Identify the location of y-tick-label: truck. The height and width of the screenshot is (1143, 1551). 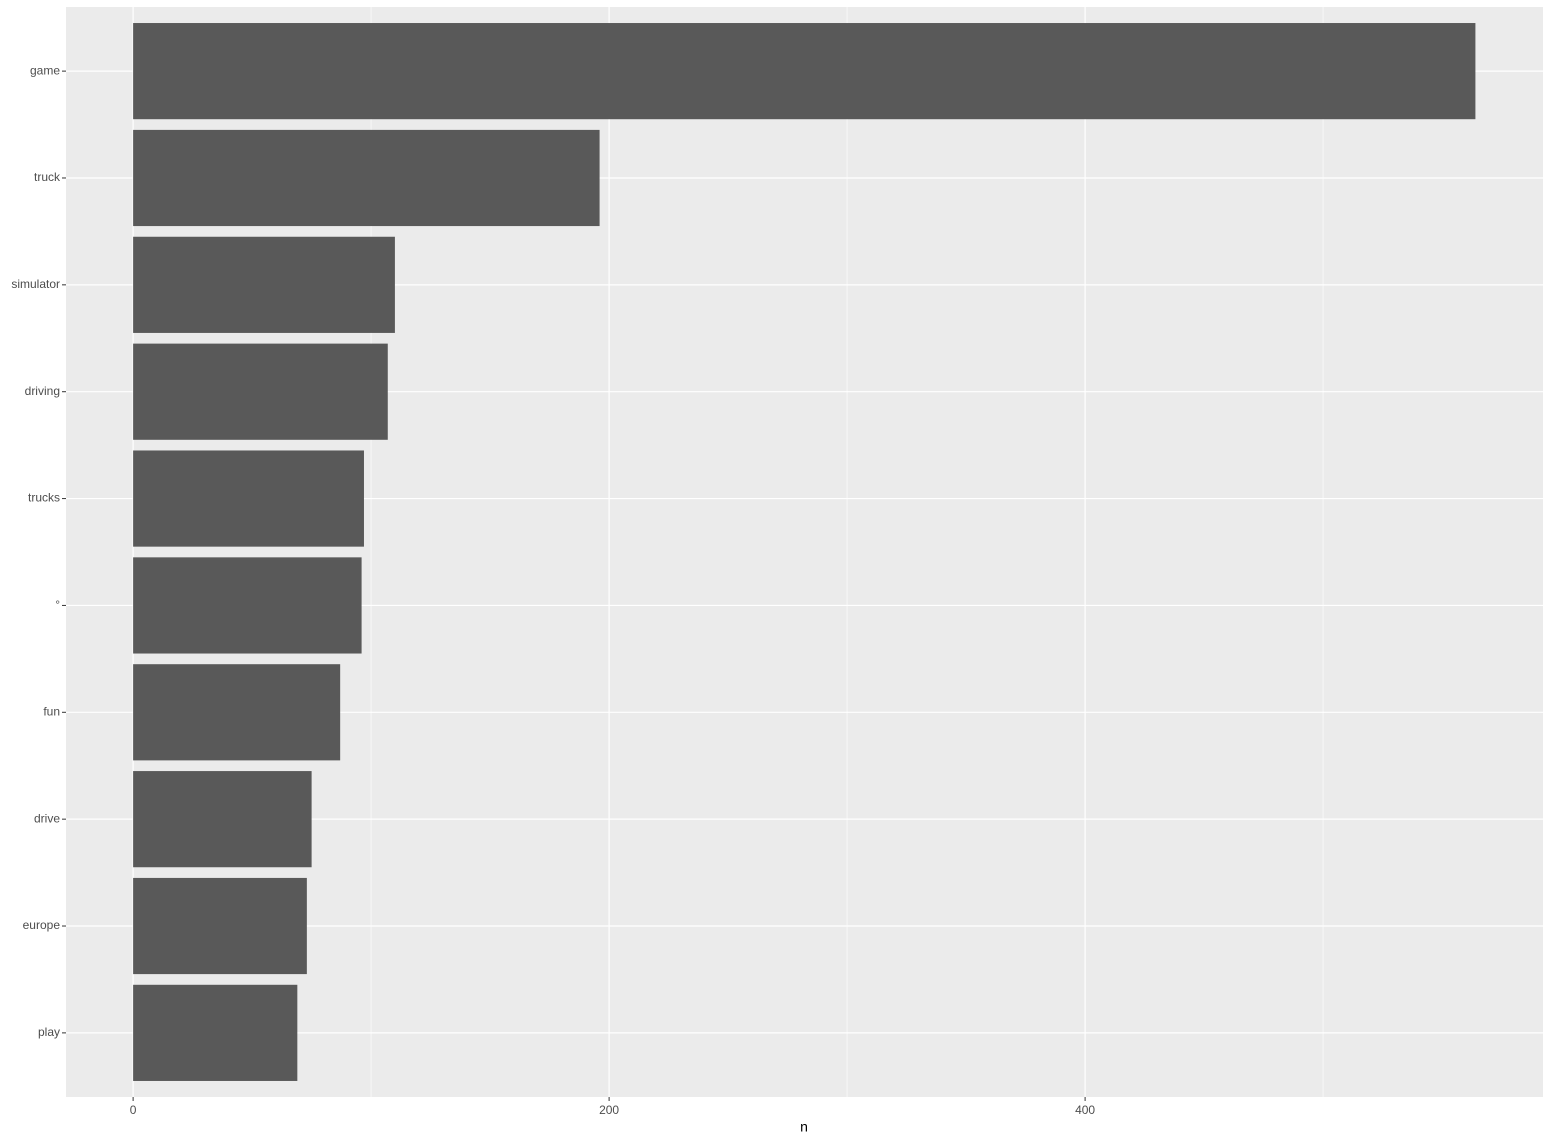
(47, 177).